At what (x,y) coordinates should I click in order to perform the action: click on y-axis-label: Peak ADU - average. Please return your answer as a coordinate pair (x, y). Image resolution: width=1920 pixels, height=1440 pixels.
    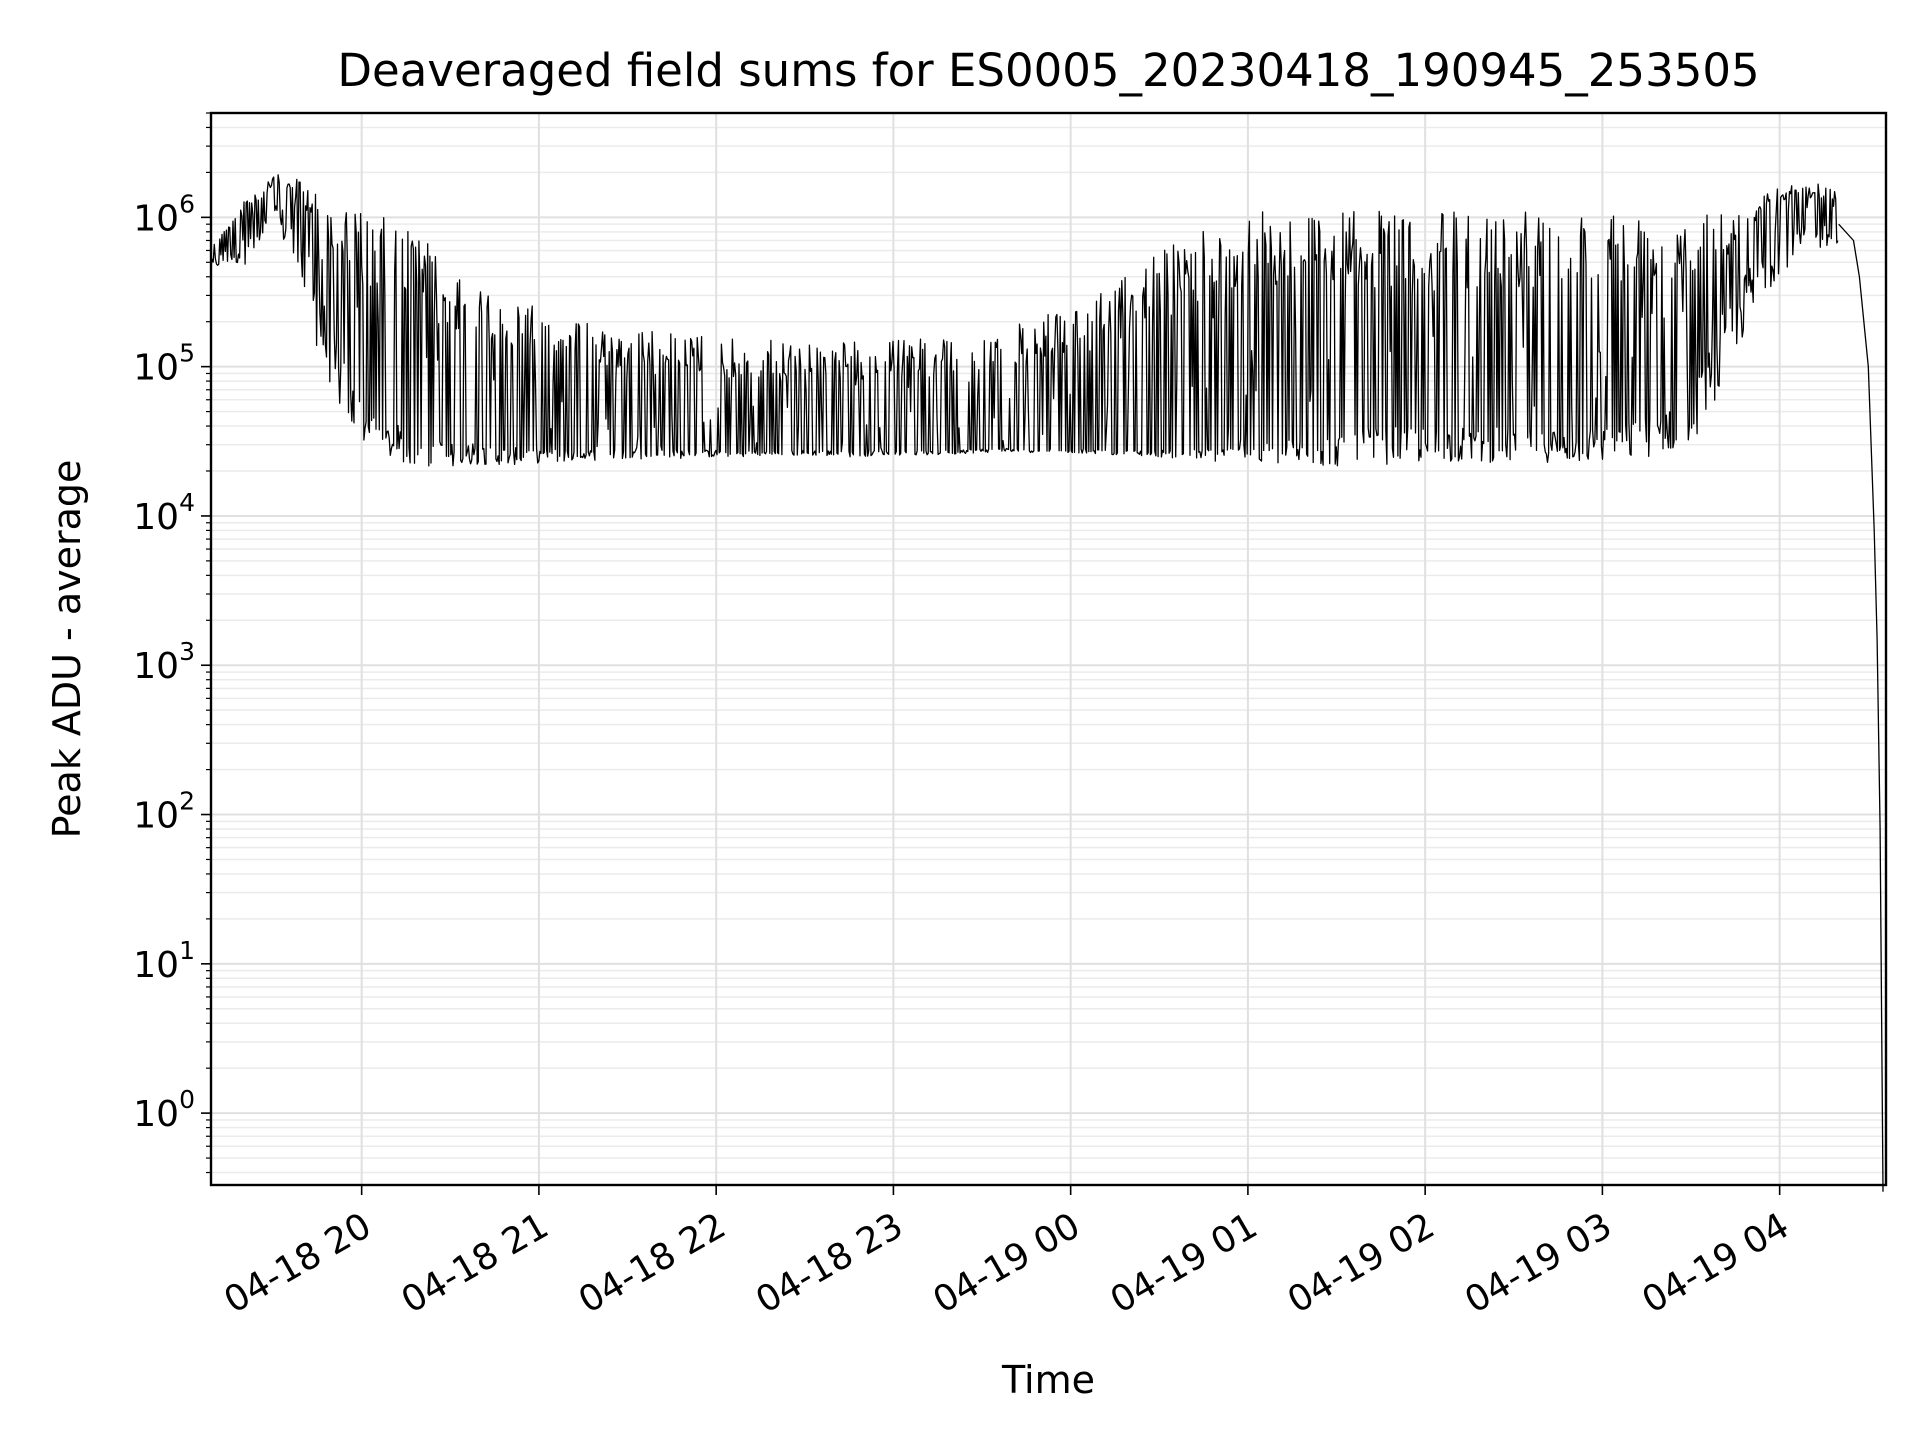
    Looking at the image, I should click on (67, 649).